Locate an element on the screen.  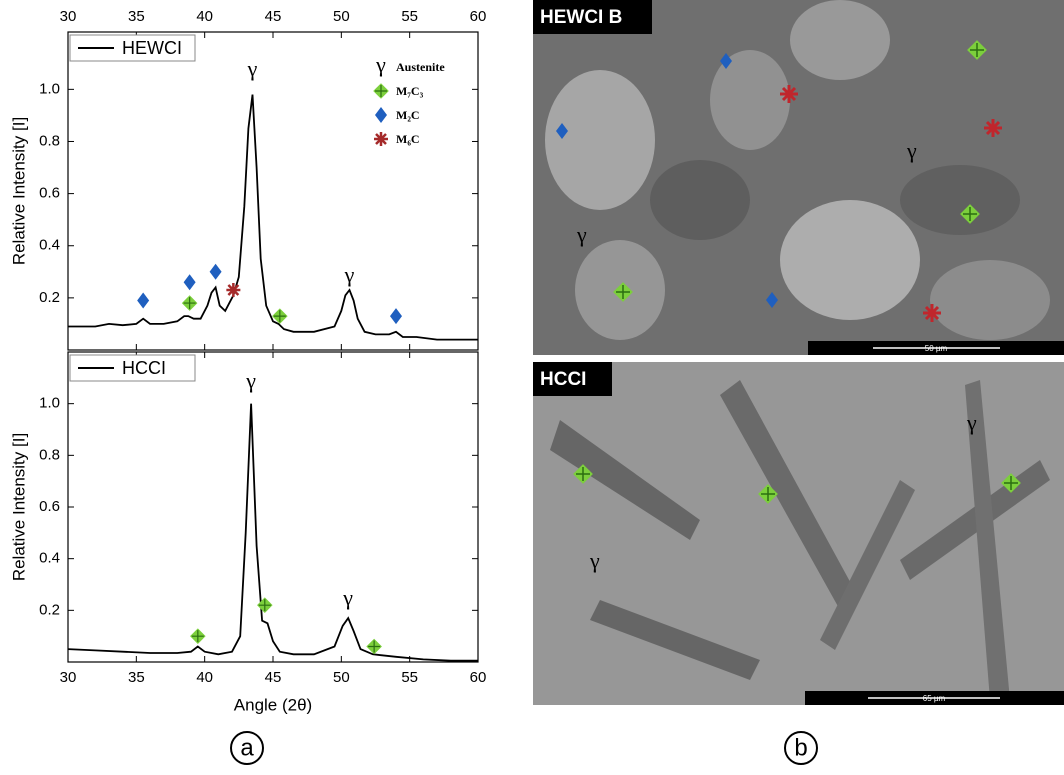
micrograph-label: HCCI is located at coordinates (563, 379).